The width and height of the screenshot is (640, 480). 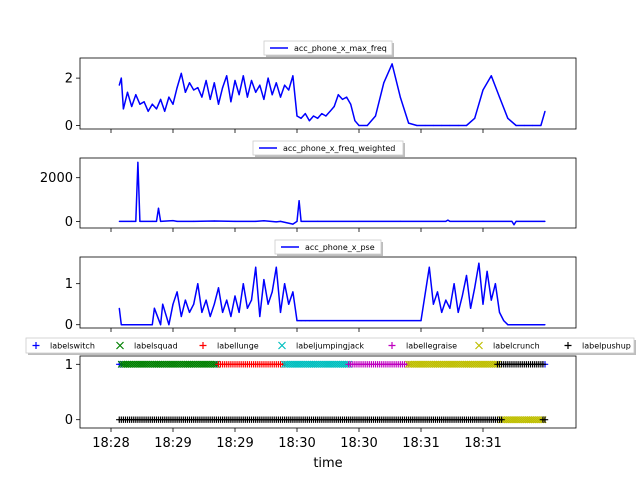 I want to click on plot-content, so click(x=332, y=95).